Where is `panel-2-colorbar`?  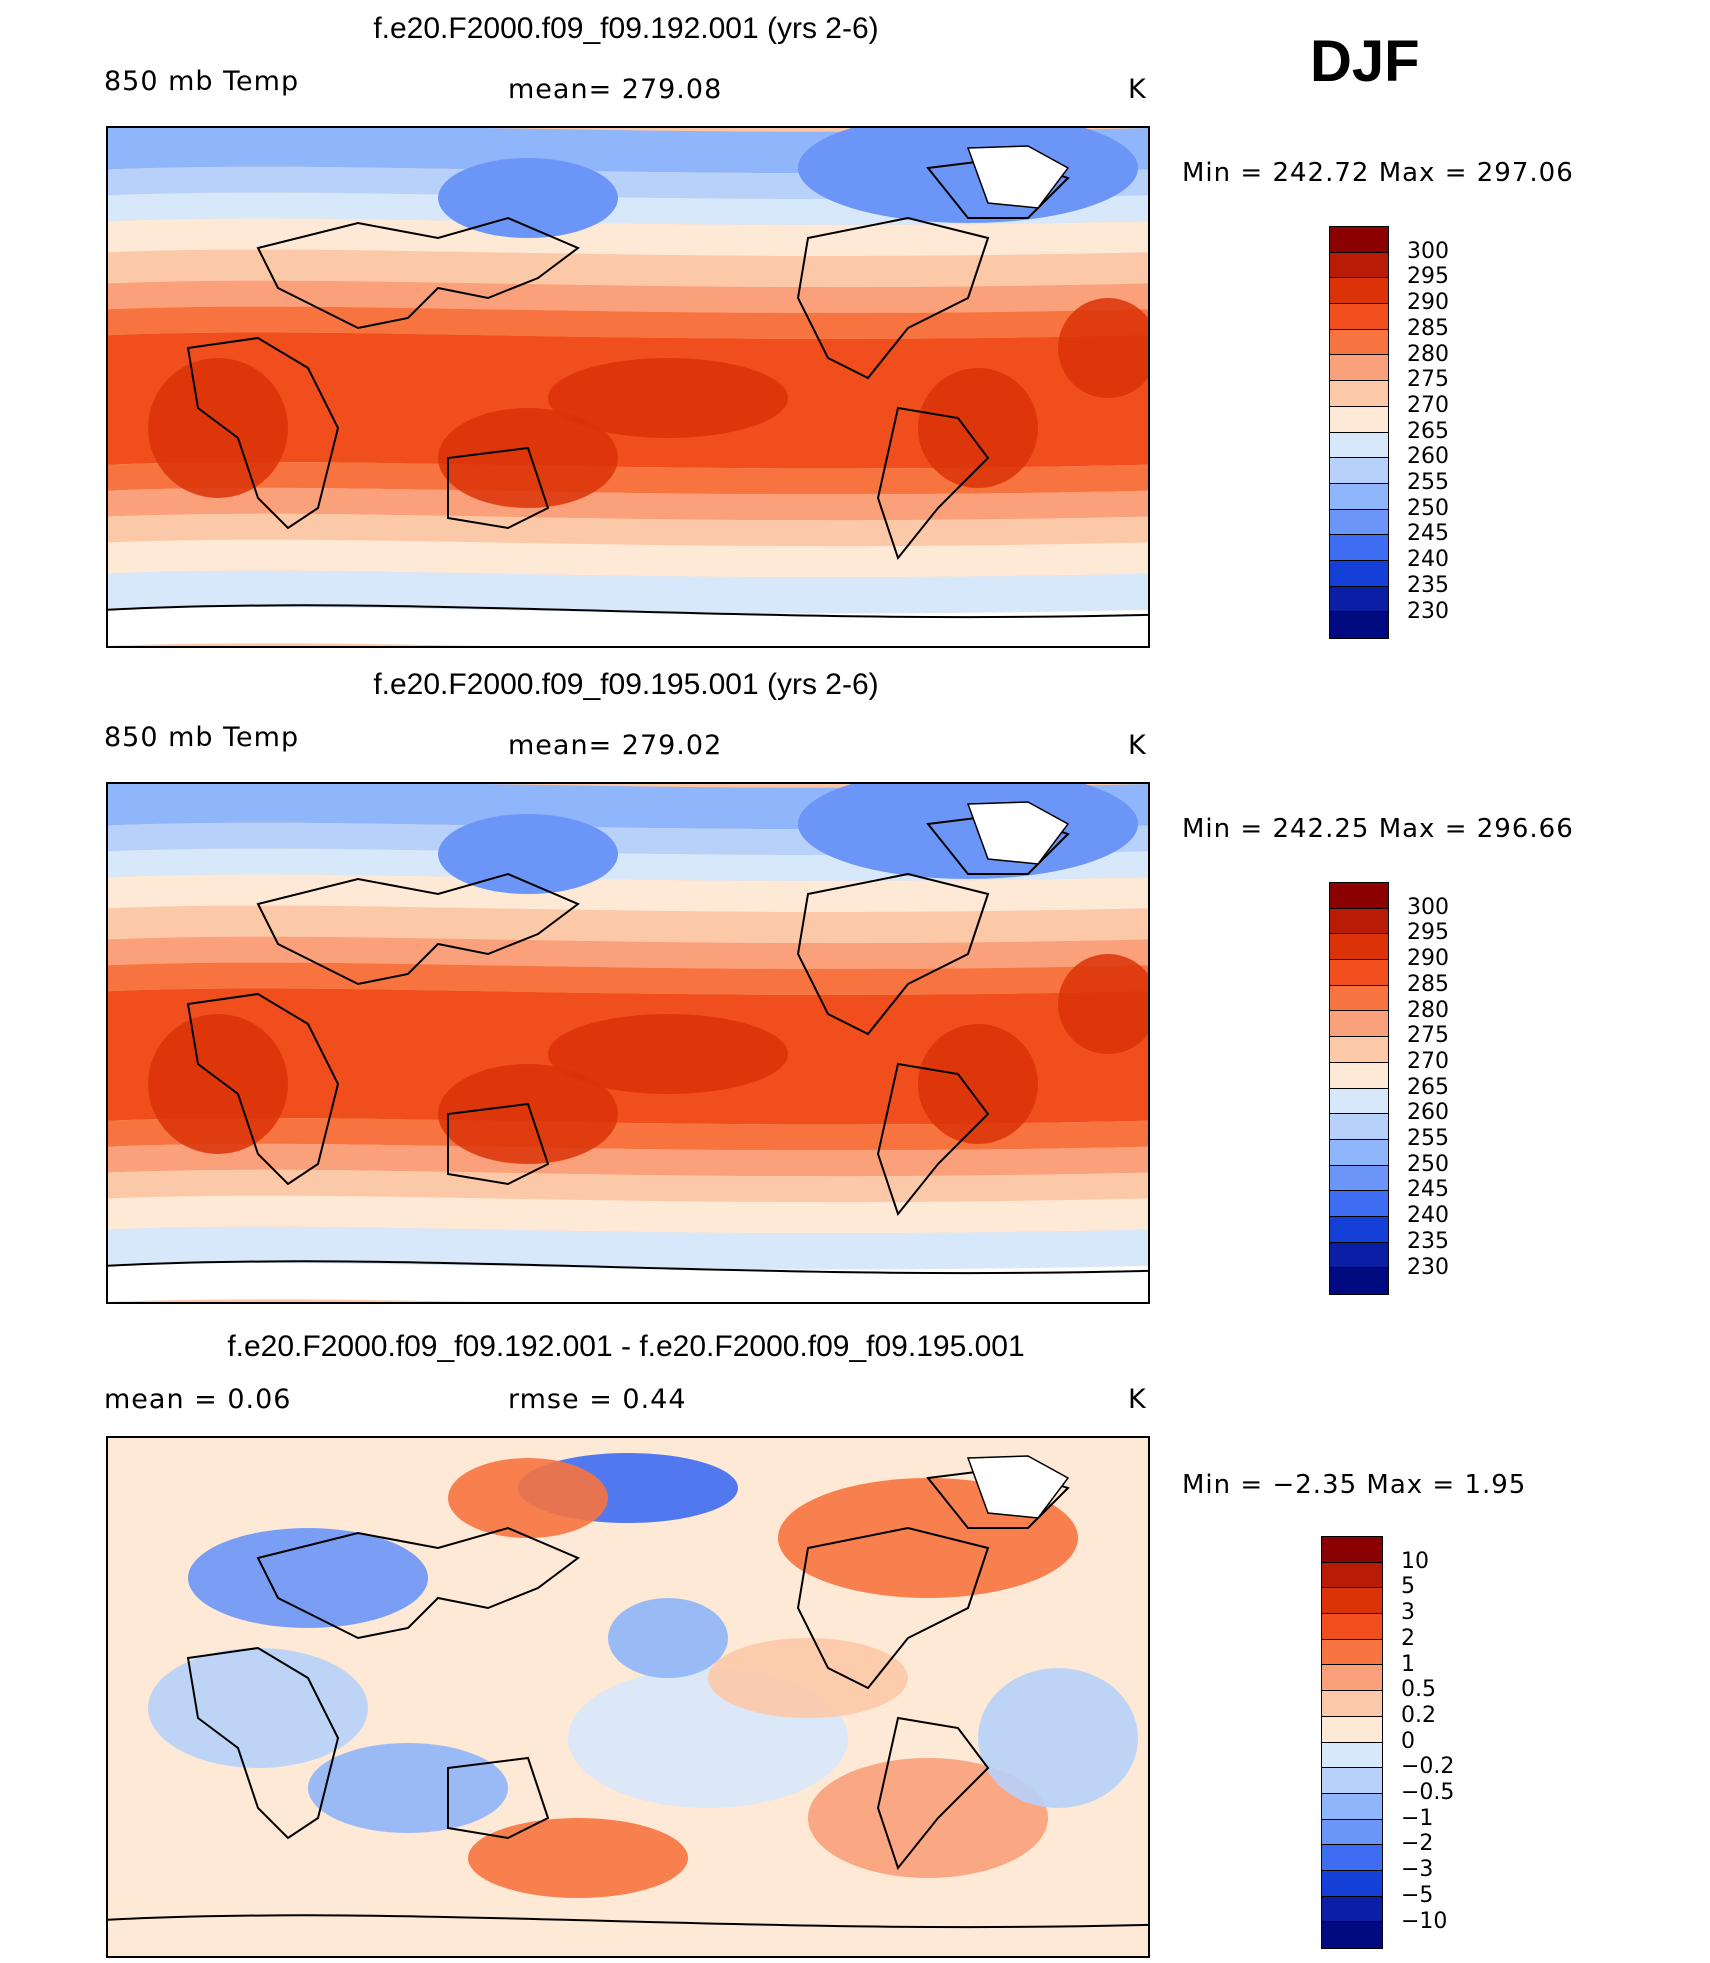
panel-2-colorbar is located at coordinates (1359, 1088).